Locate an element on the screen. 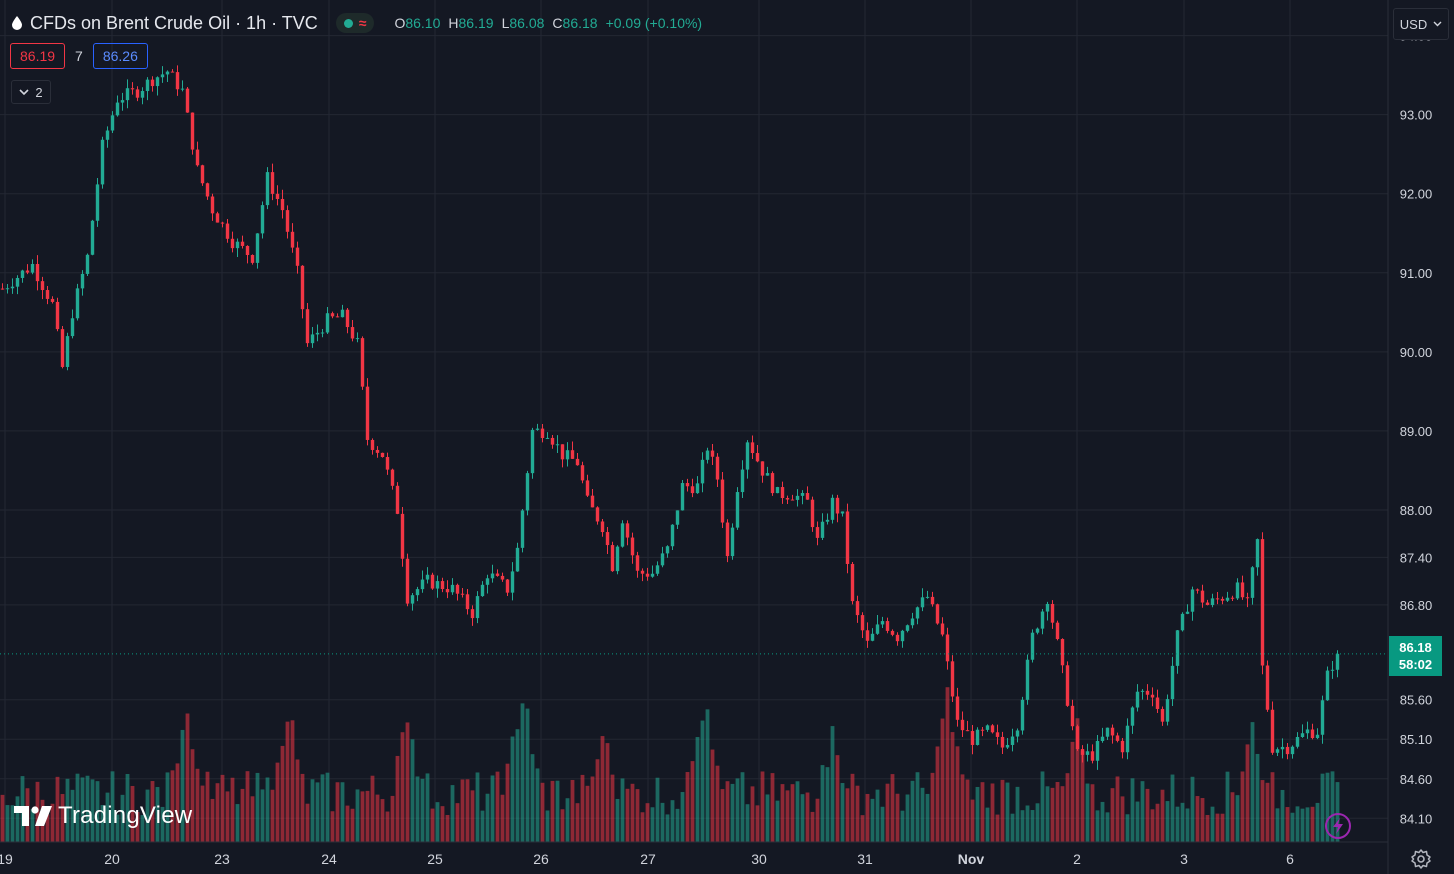 Image resolution: width=1454 pixels, height=874 pixels. tradingview-logo: TradingView is located at coordinates (103, 816).